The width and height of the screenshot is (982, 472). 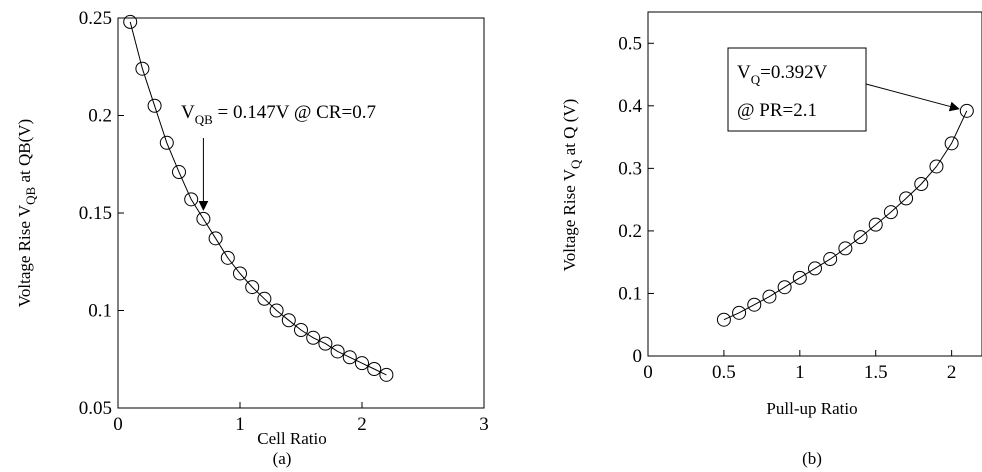 I want to click on y-tick-label-b: 0.3, so click(x=630, y=168).